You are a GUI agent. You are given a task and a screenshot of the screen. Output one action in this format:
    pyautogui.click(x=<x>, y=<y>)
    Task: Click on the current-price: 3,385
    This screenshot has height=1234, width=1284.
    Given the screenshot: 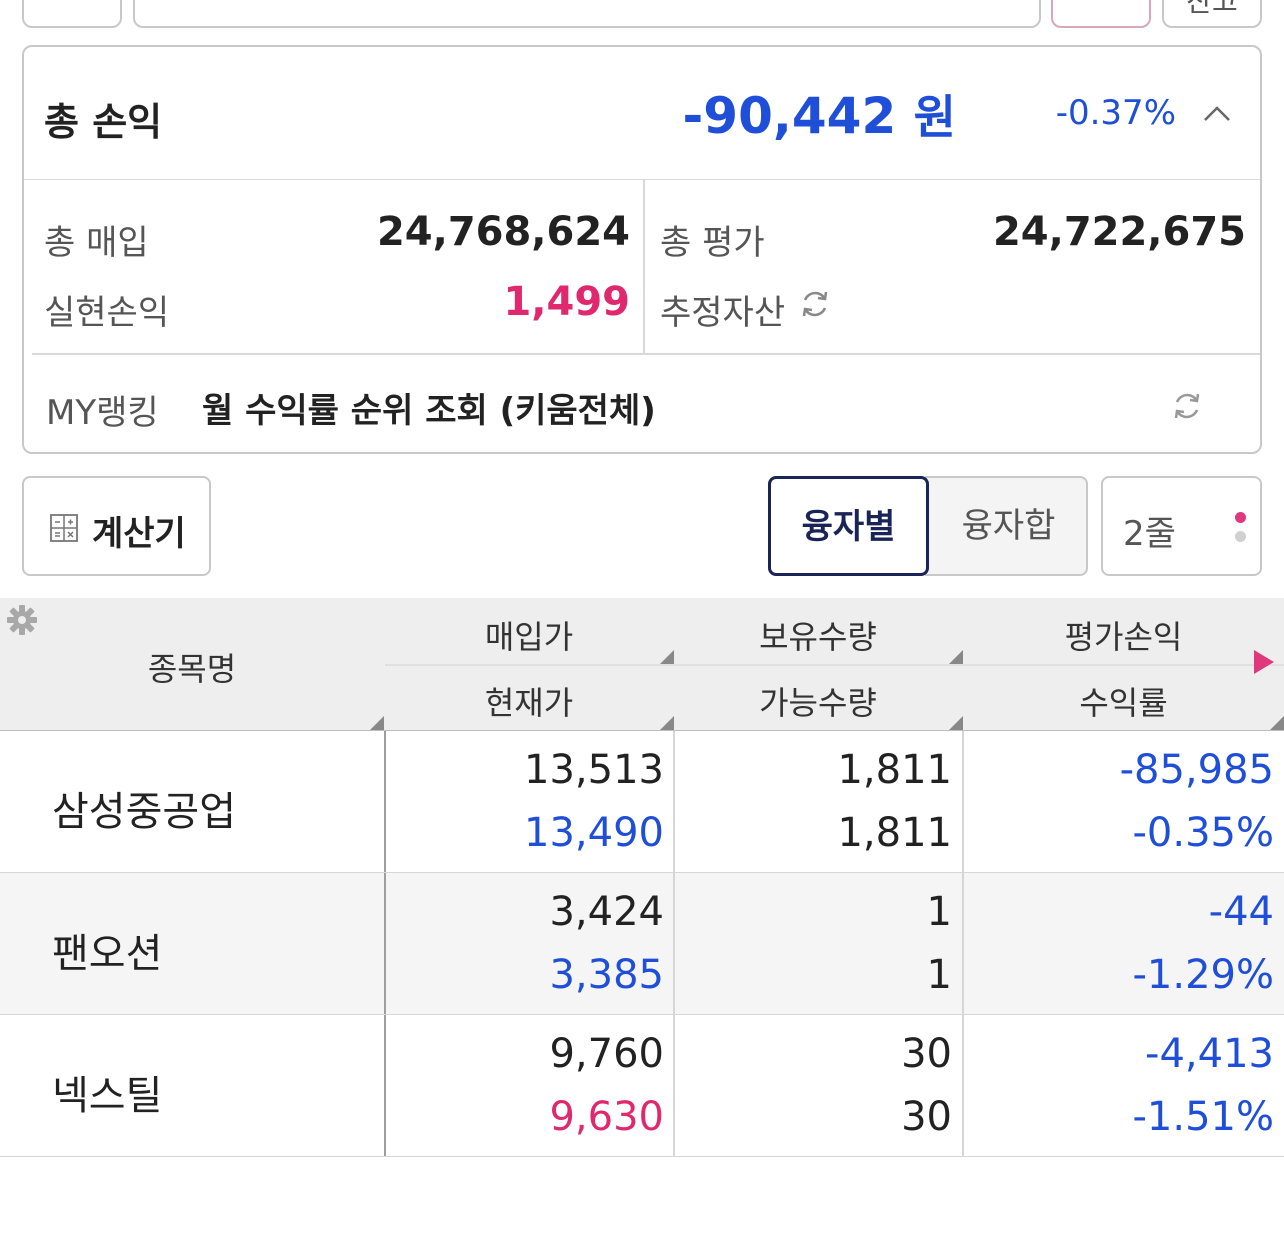 What is the action you would take?
    pyautogui.click(x=606, y=975)
    